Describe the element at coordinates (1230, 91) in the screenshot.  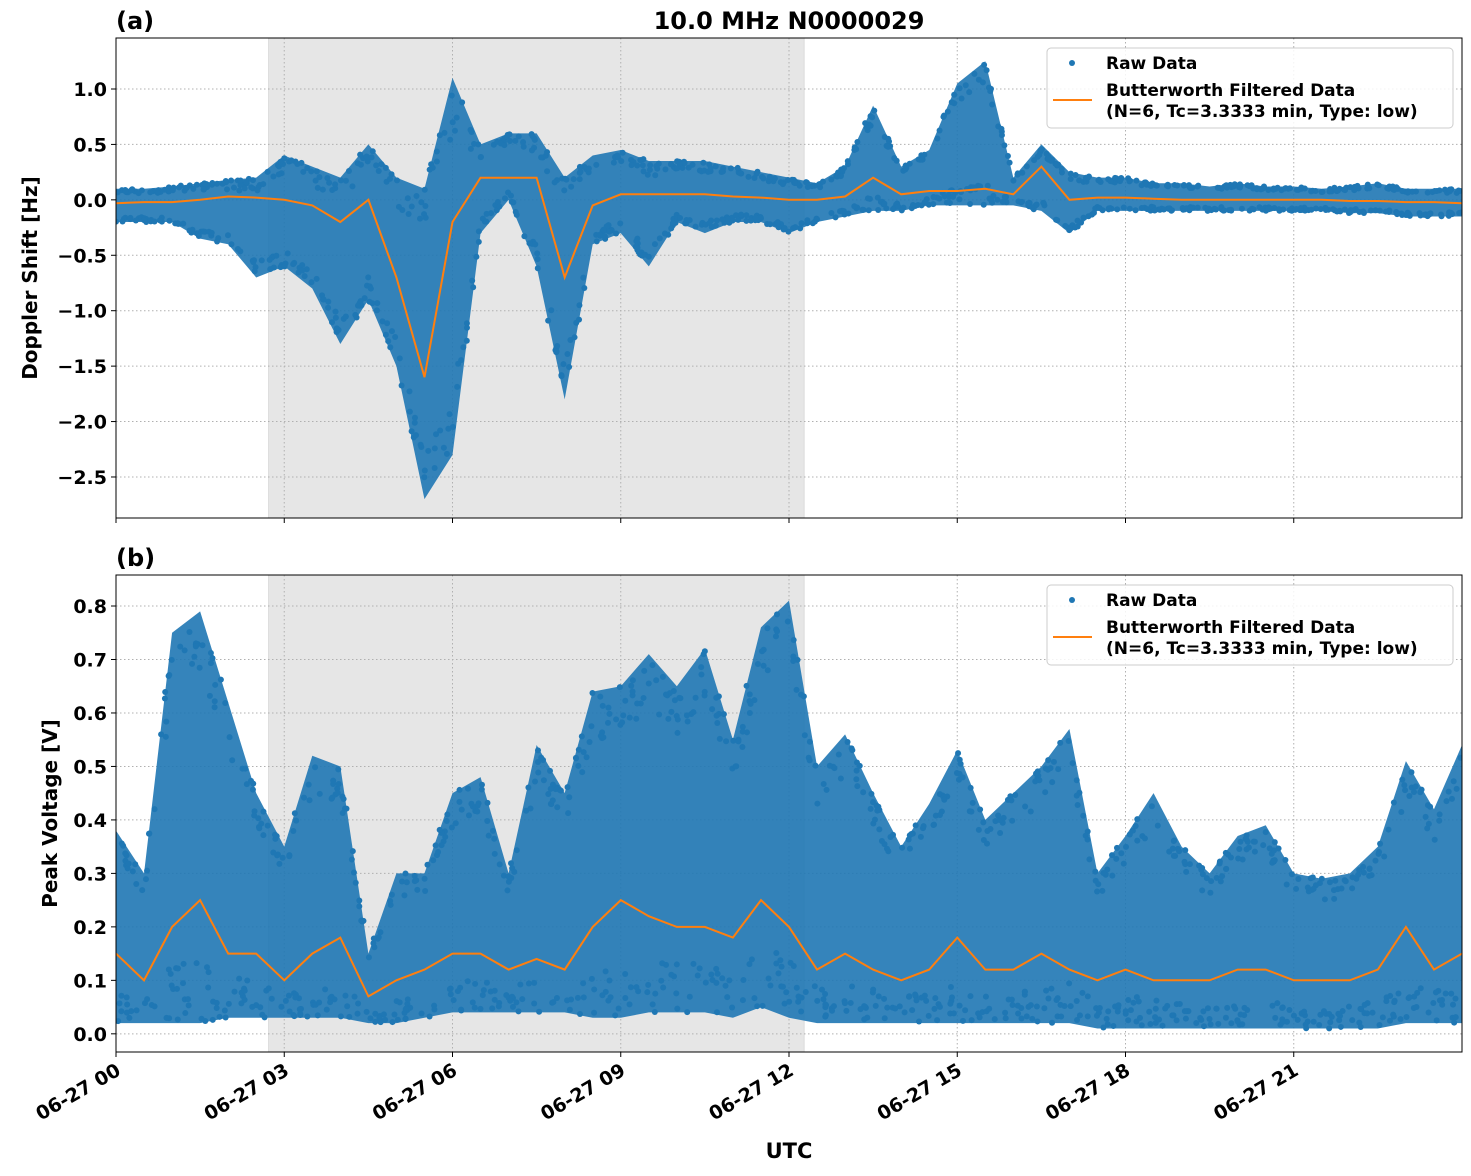
I see `legend-filtered-label: Butterworth Filtered Data` at that location.